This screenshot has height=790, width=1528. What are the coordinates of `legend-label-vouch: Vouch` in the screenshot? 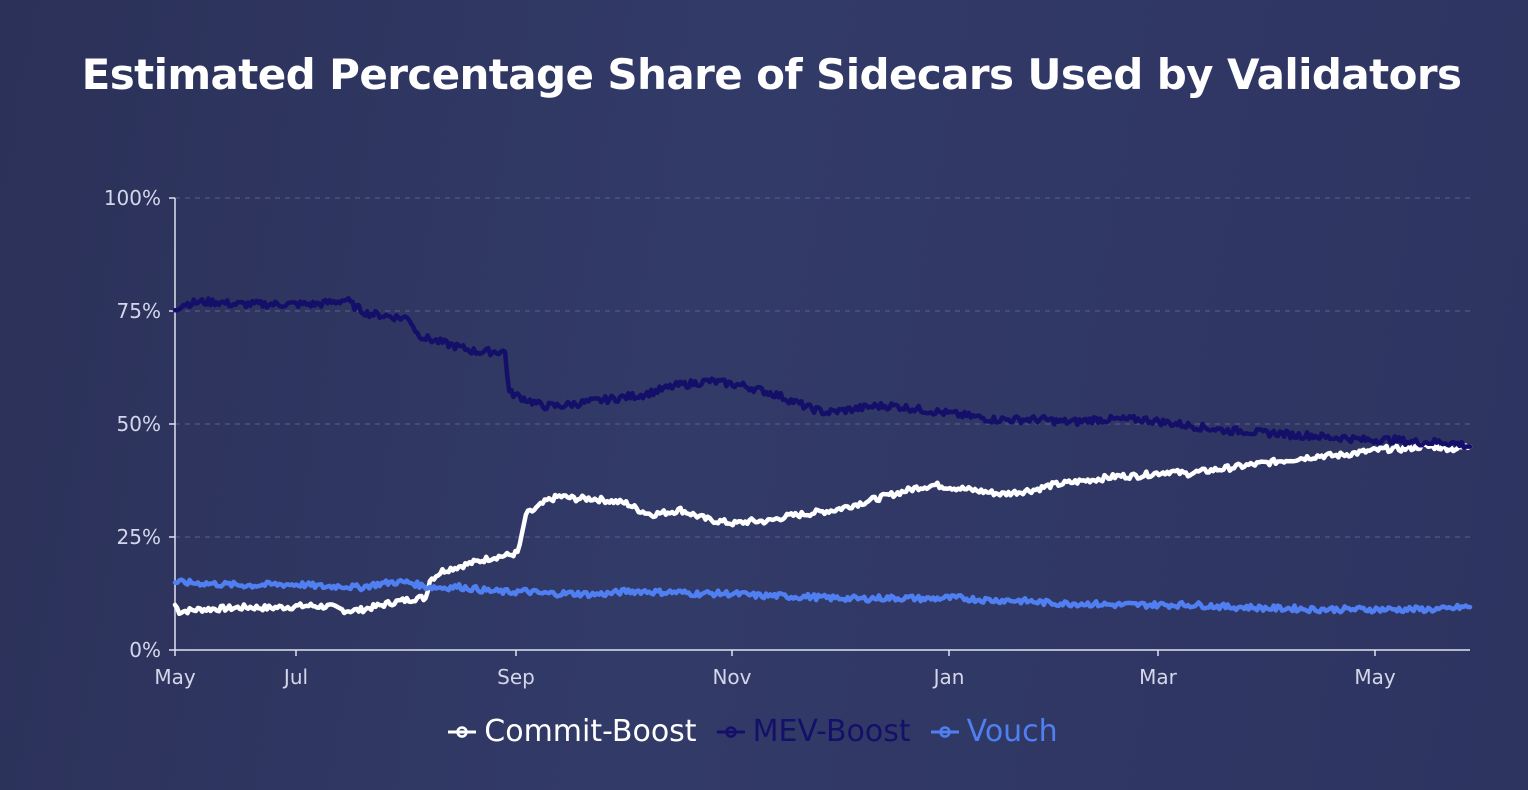 It's located at (1012, 731).